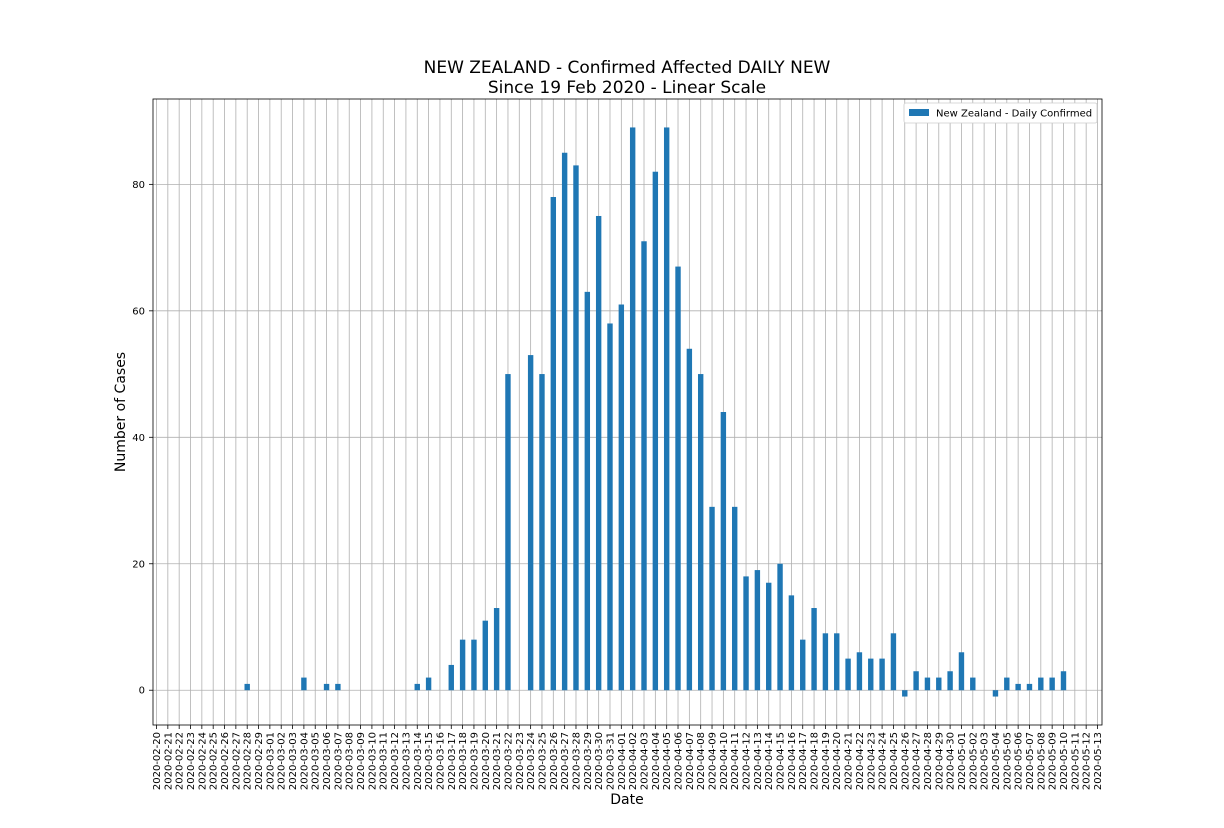 The height and width of the screenshot is (828, 1224). Describe the element at coordinates (919, 112) in the screenshot. I see `legend-swatch` at that location.